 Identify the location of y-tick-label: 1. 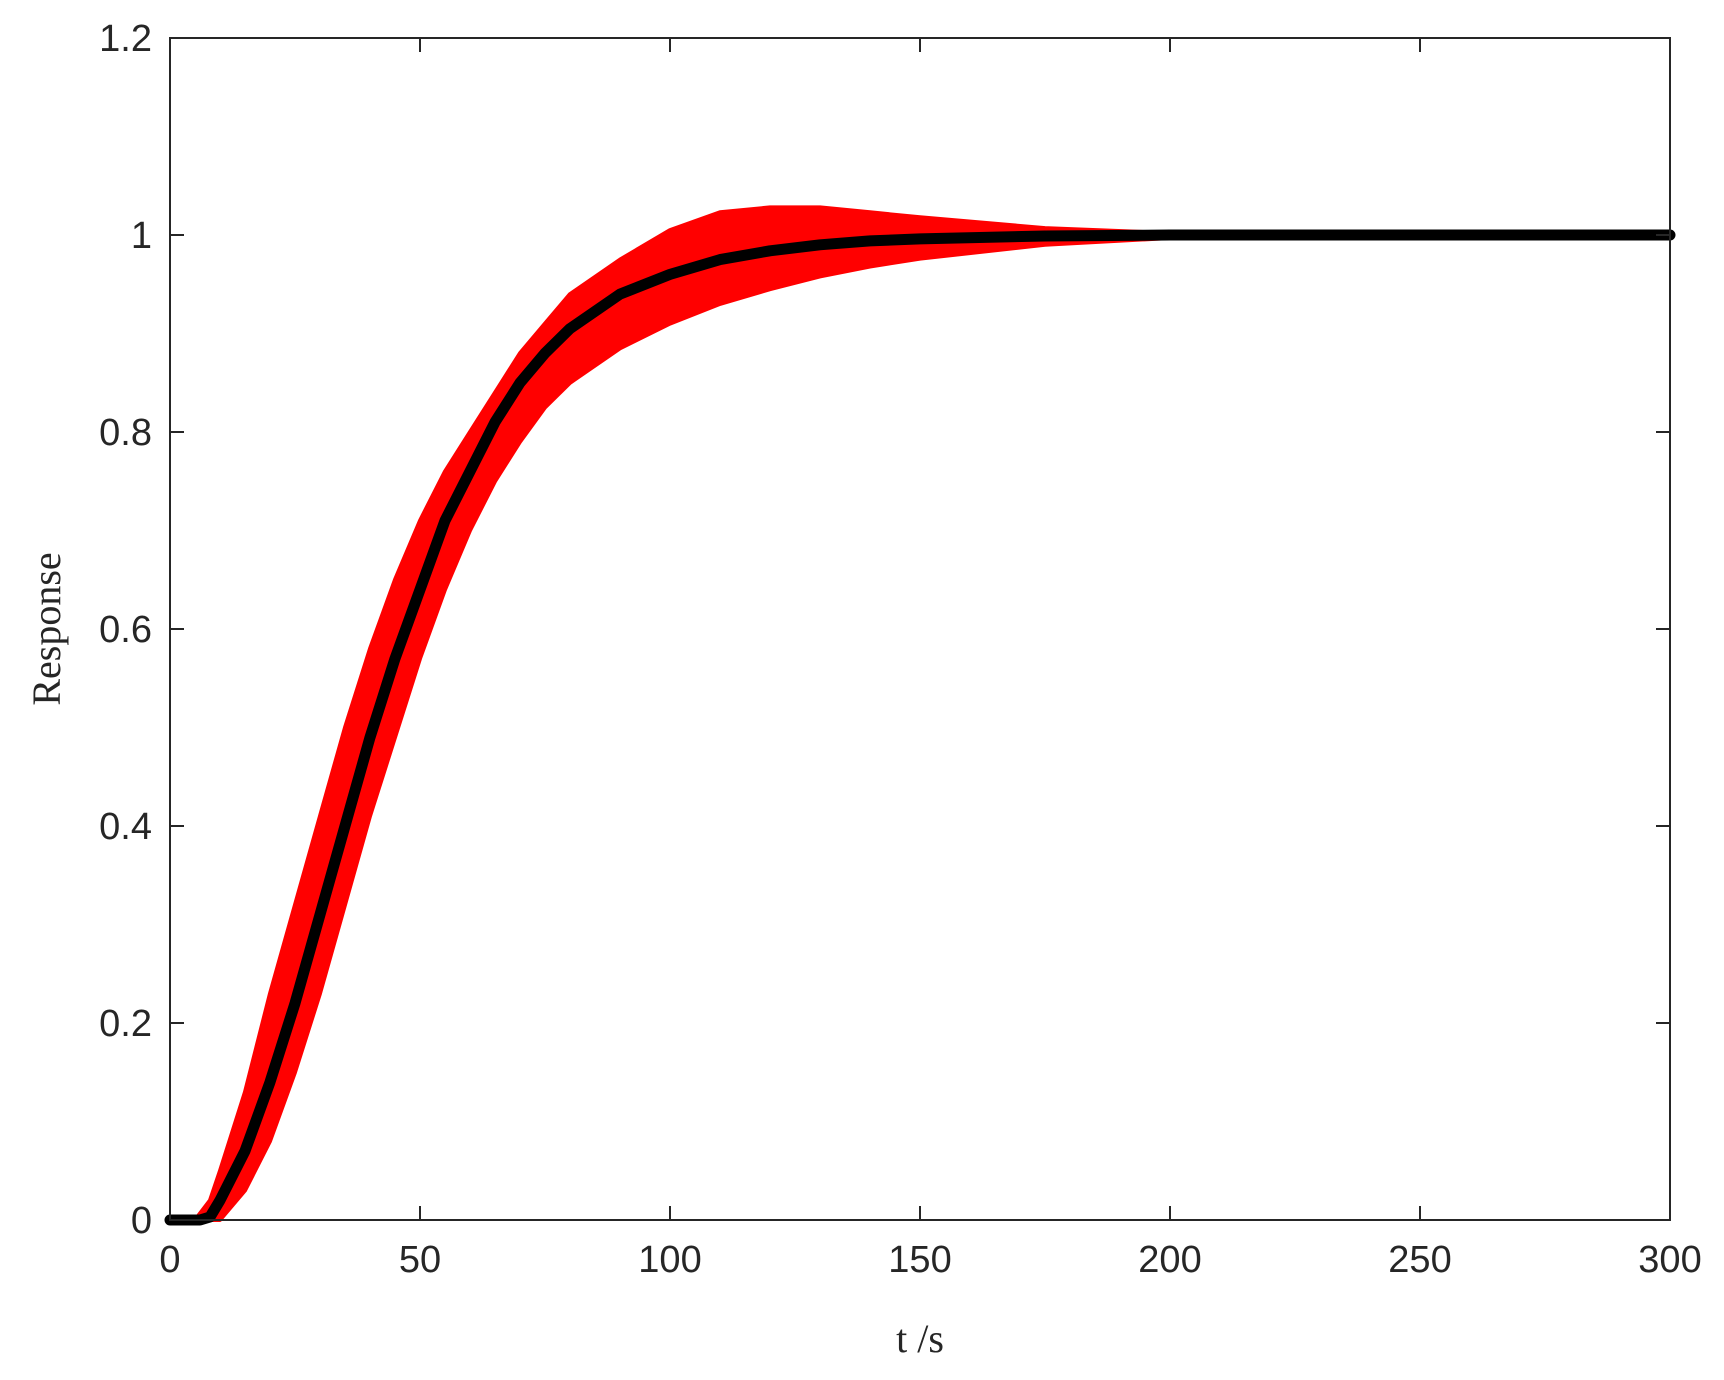
(141, 236).